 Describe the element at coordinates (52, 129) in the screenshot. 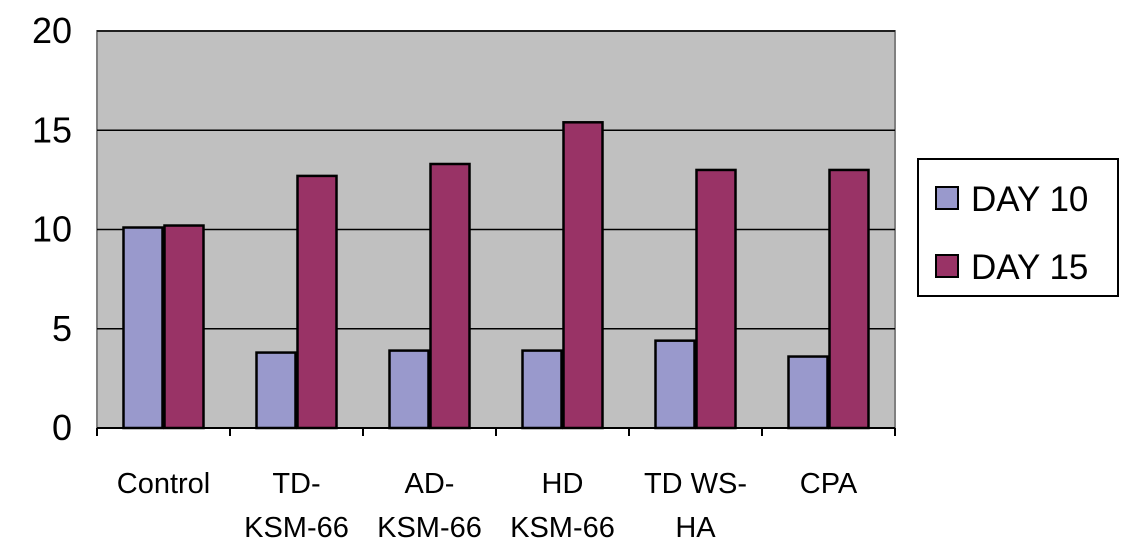

I see `y-tick-label: 15` at that location.